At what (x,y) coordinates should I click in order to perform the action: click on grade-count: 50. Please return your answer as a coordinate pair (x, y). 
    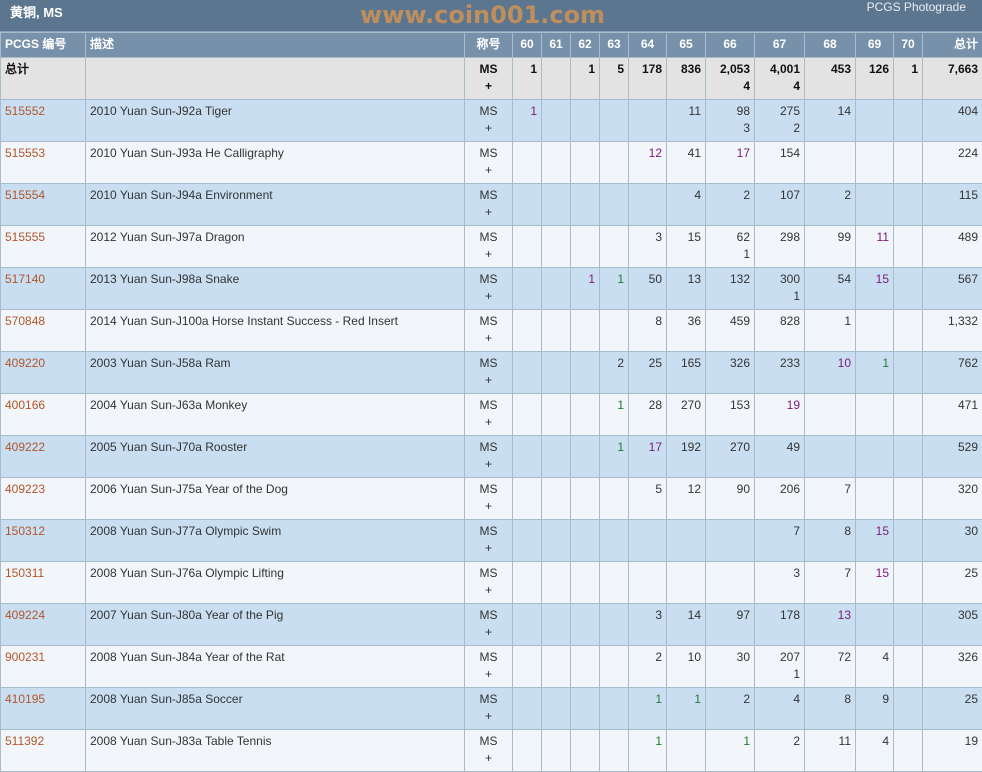
    Looking at the image, I should click on (648, 289).